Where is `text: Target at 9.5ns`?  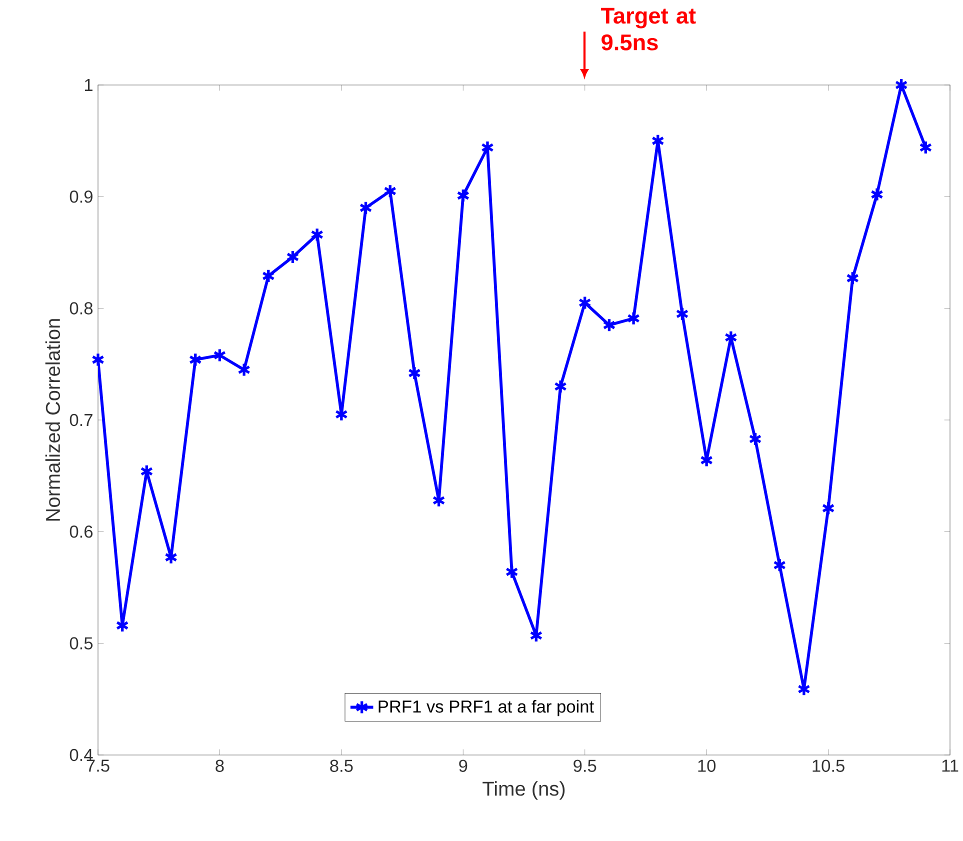
text: Target at 9.5ns is located at coordinates (648, 29).